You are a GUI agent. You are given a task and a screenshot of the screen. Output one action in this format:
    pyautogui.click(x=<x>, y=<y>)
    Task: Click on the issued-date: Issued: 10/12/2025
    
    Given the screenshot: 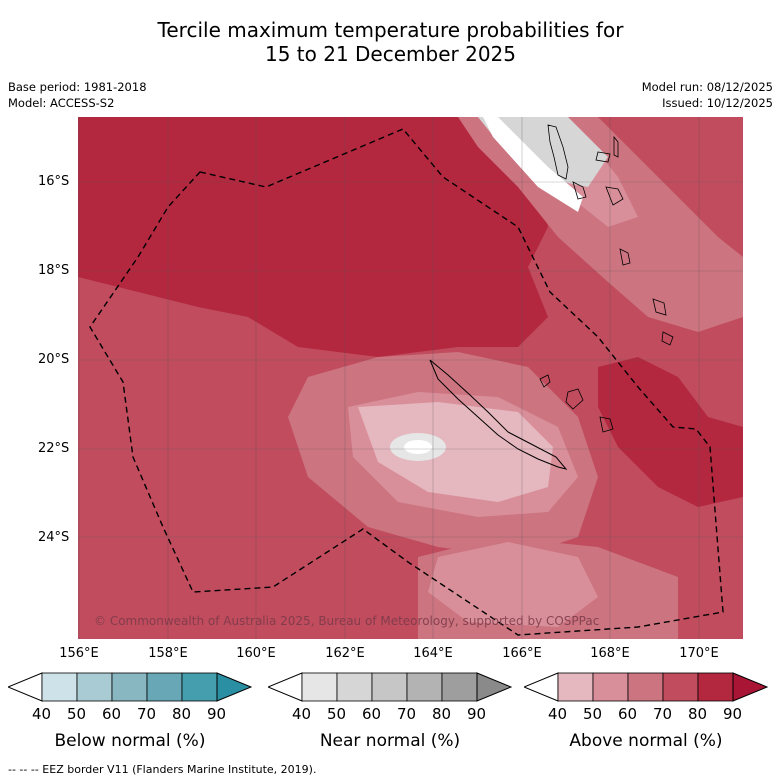 What is the action you would take?
    pyautogui.click(x=717, y=103)
    